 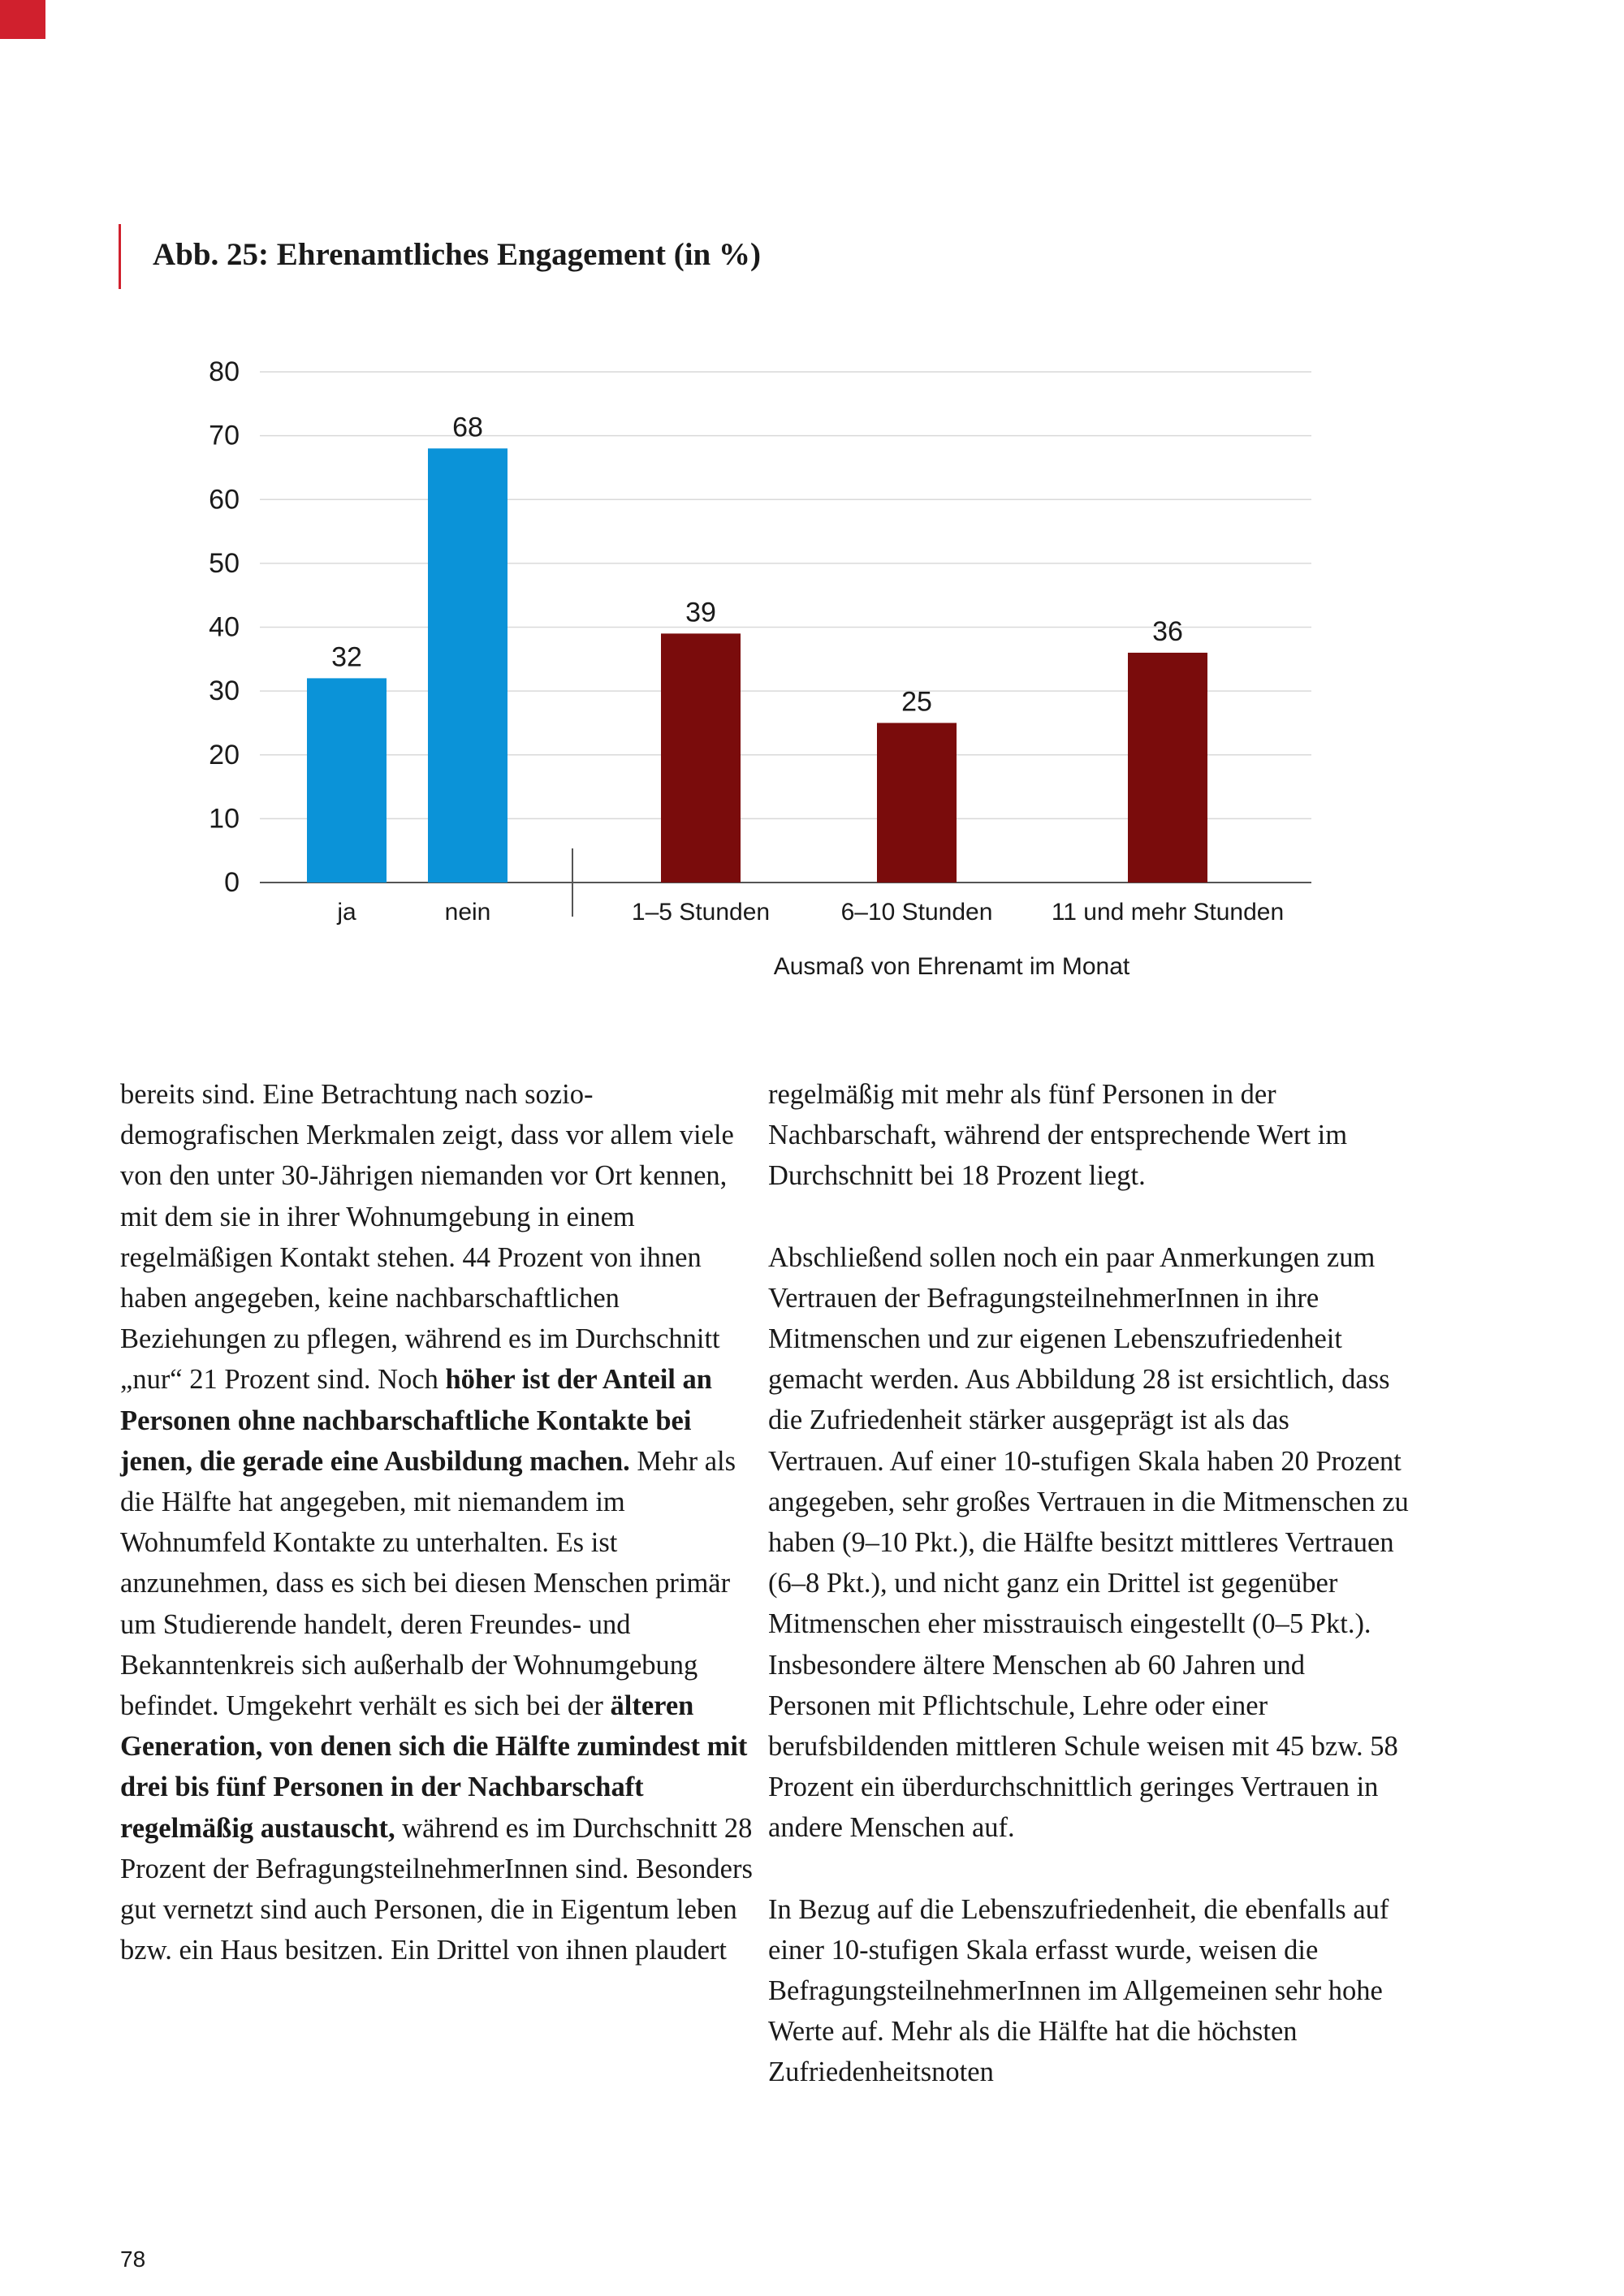 What do you see at coordinates (225, 755) in the screenshot?
I see `y-tick-label: 20` at bounding box center [225, 755].